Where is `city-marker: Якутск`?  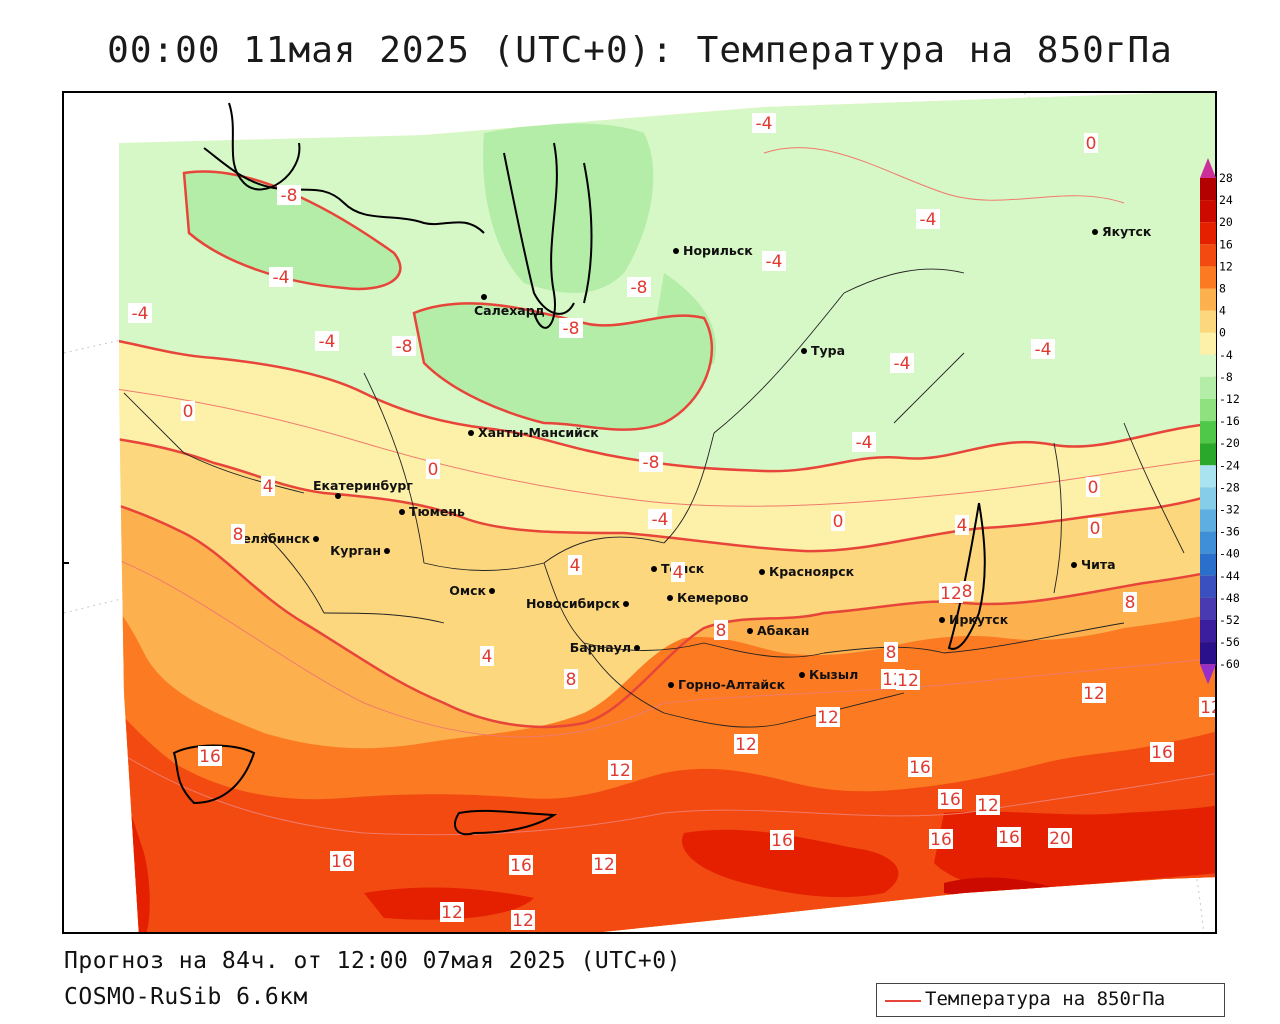
city-marker: Якутск is located at coordinates (1122, 231).